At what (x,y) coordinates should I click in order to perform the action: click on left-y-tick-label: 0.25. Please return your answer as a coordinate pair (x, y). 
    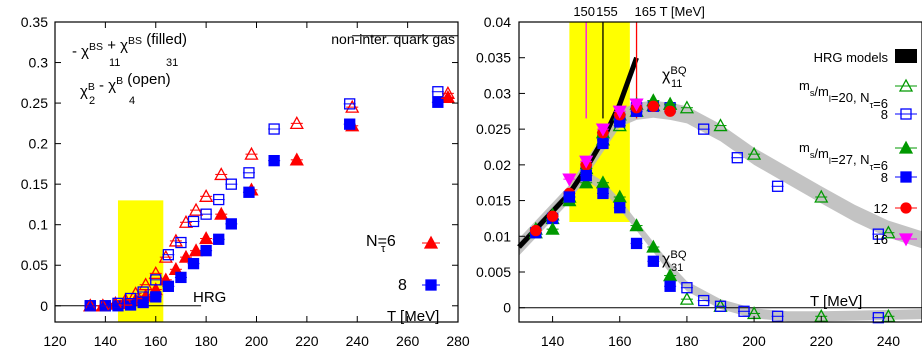
    Looking at the image, I should click on (34, 103).